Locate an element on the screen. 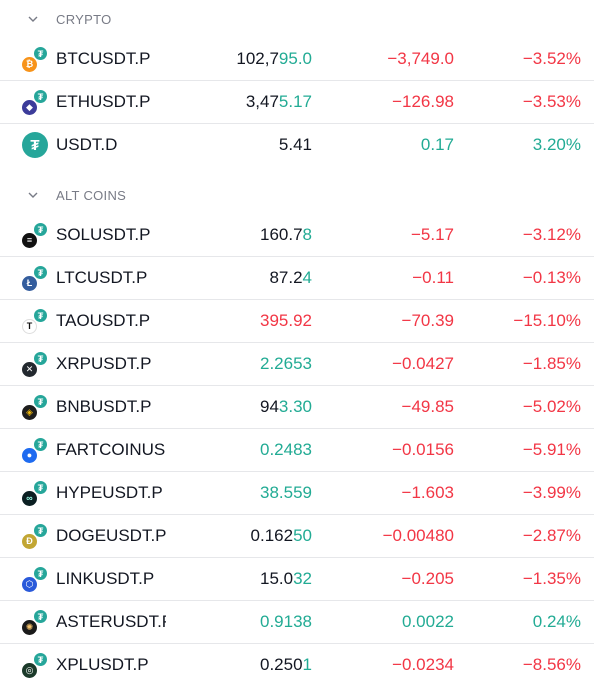  price-change-percent: −15.10% is located at coordinates (547, 320).